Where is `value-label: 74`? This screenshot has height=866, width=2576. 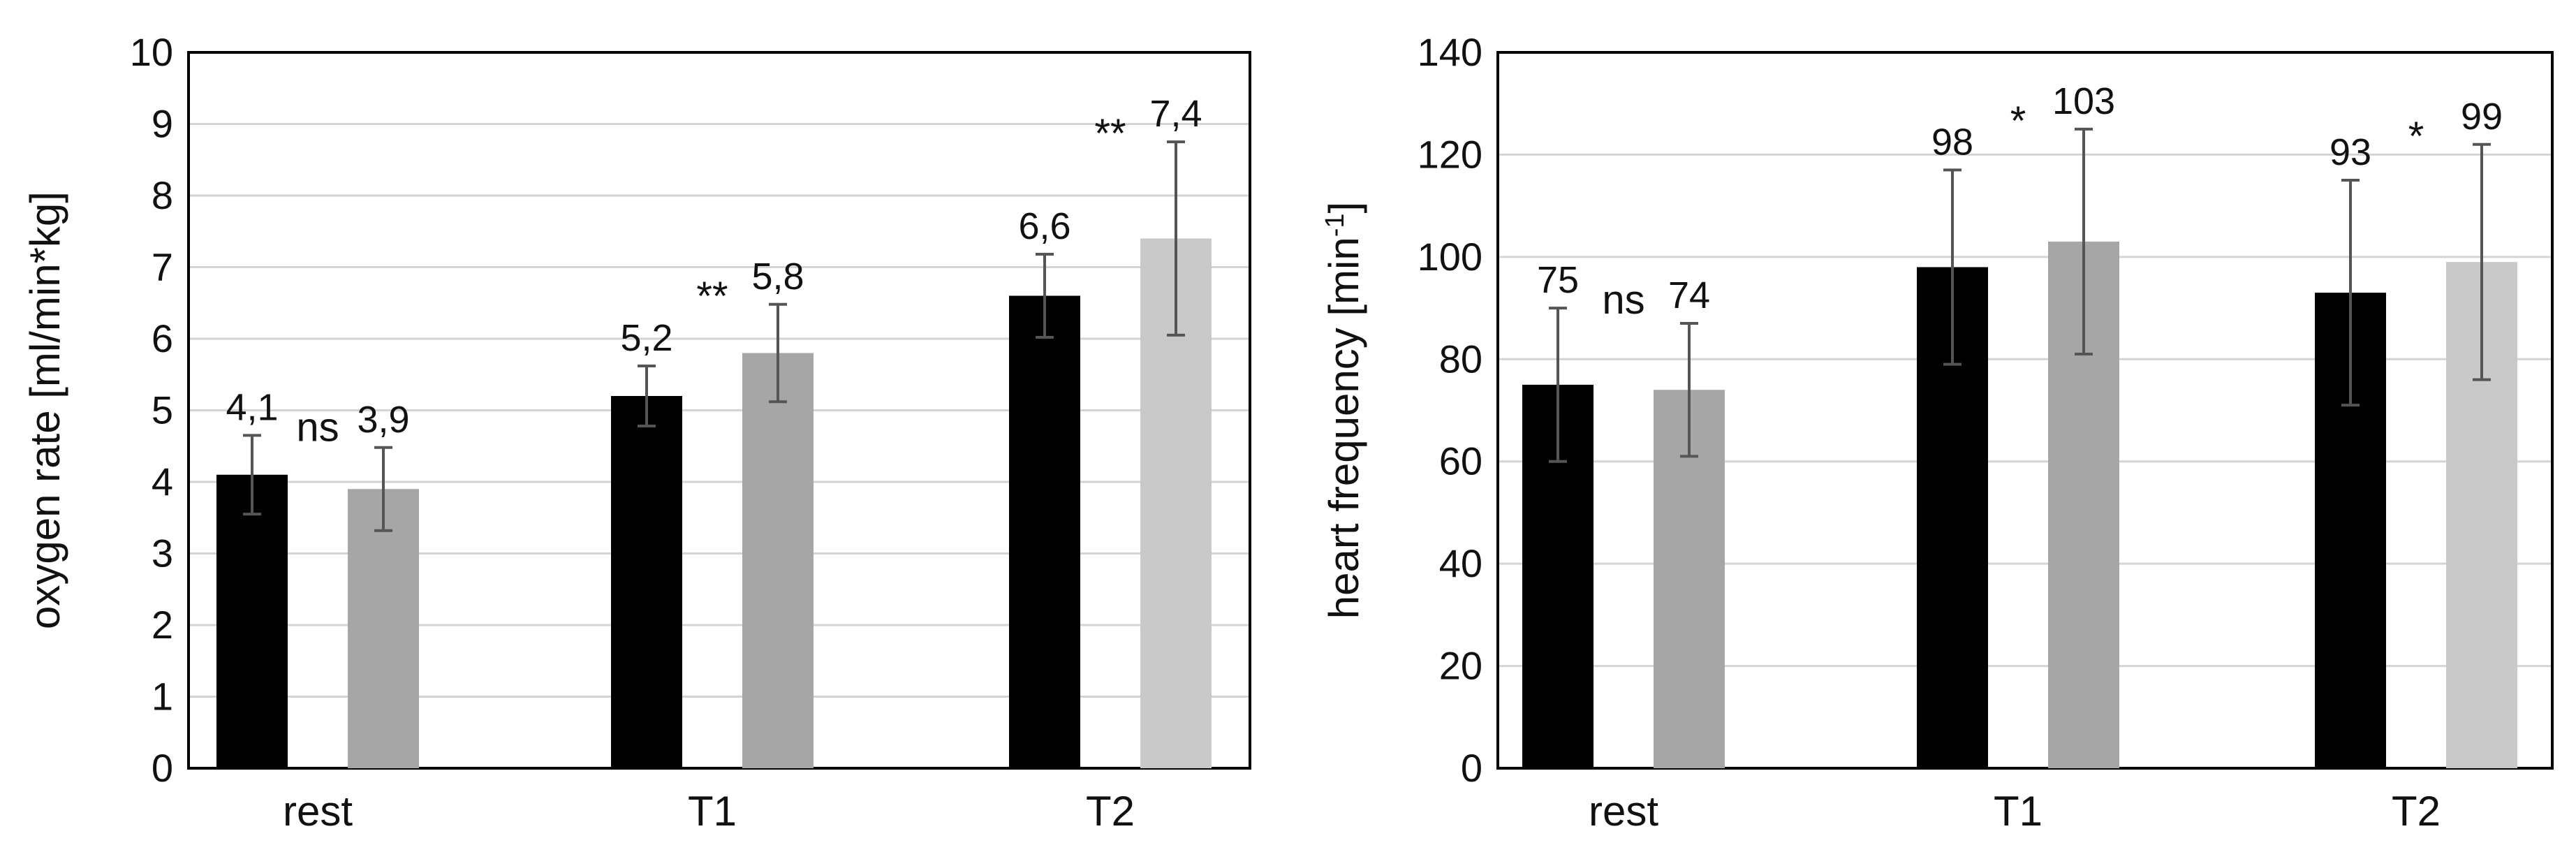
value-label: 74 is located at coordinates (1689, 295).